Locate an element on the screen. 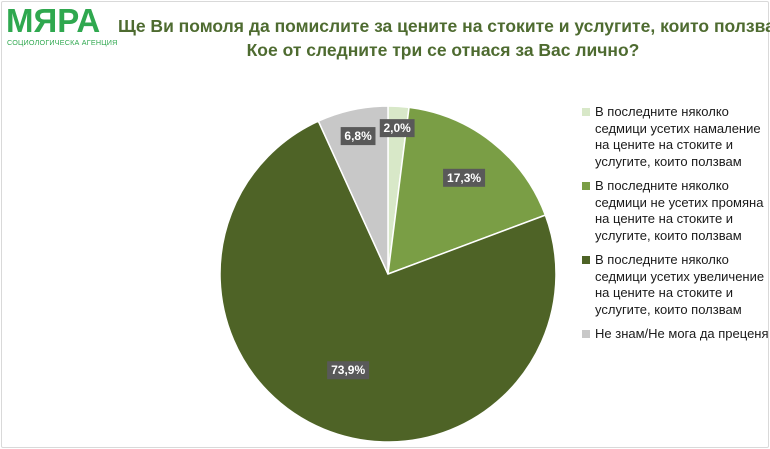 This screenshot has width=770, height=449. legend-item-4: Не знам/Не мога да преценя is located at coordinates (675, 334).